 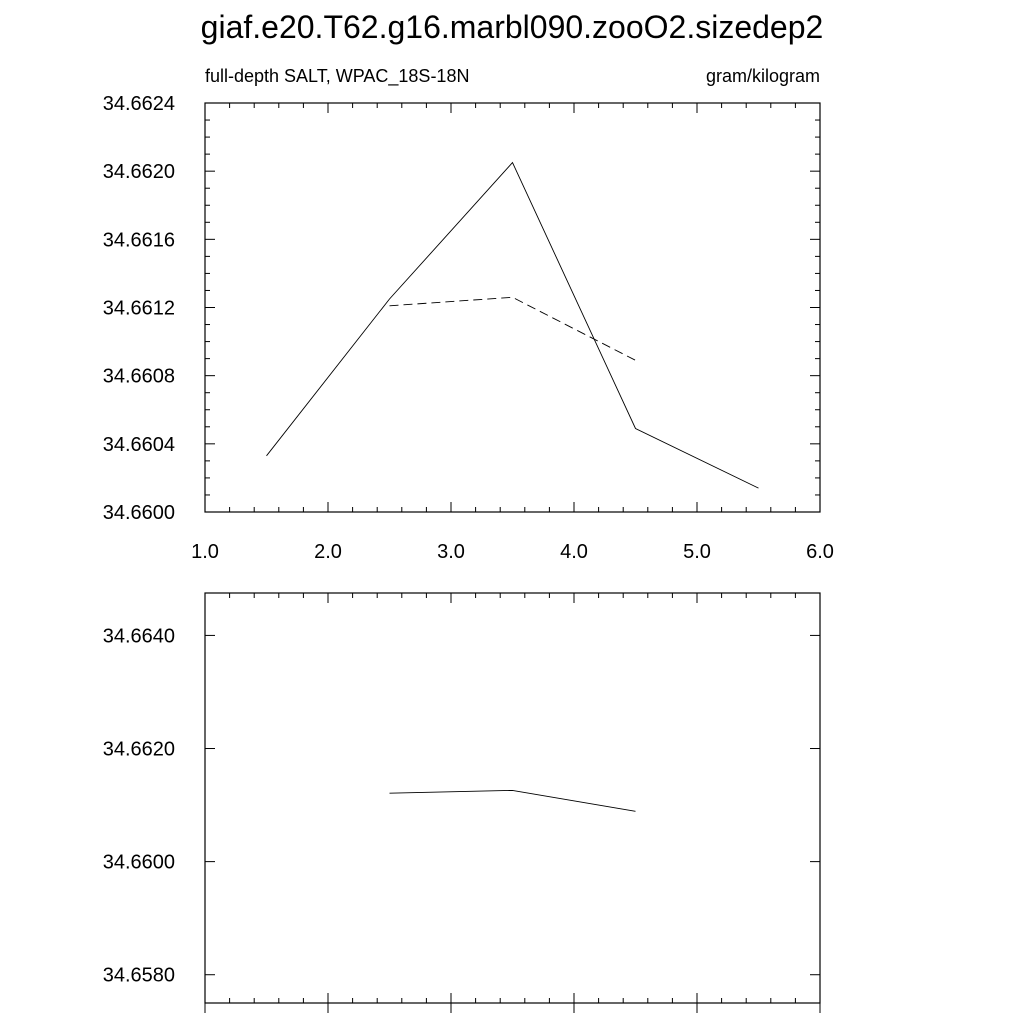 What do you see at coordinates (697, 552) in the screenshot?
I see `x-tick-label: 5.0` at bounding box center [697, 552].